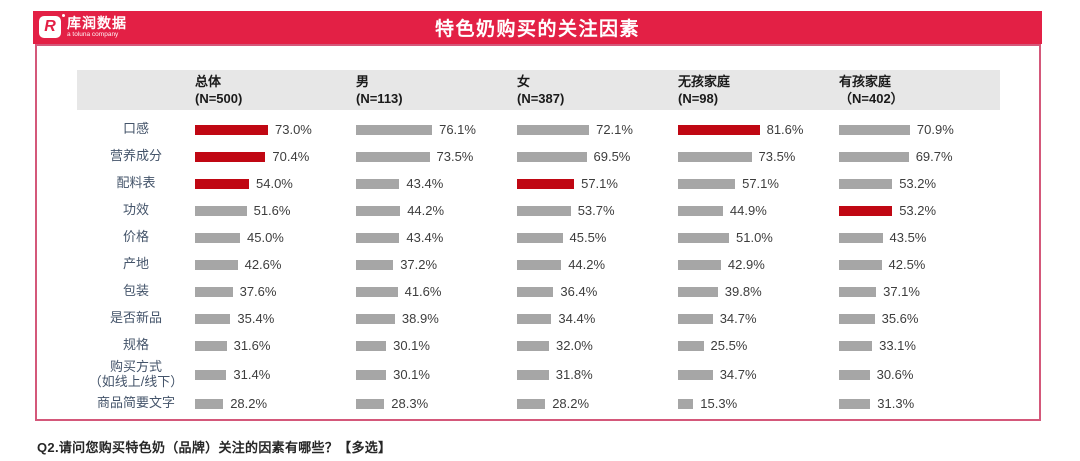  Describe the element at coordinates (457, 129) in the screenshot. I see `bar-value: 76.1%` at that location.